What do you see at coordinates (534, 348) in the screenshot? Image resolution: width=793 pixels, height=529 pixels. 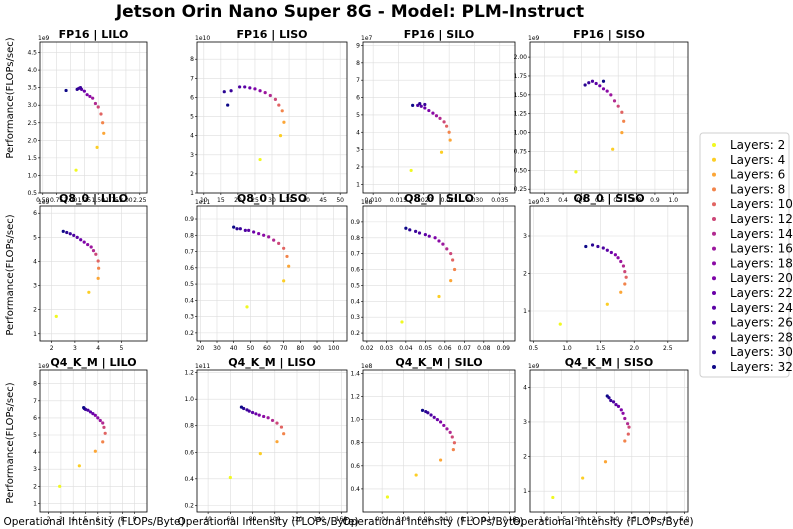 I see `x-tick-label: 0.5` at bounding box center [534, 348].